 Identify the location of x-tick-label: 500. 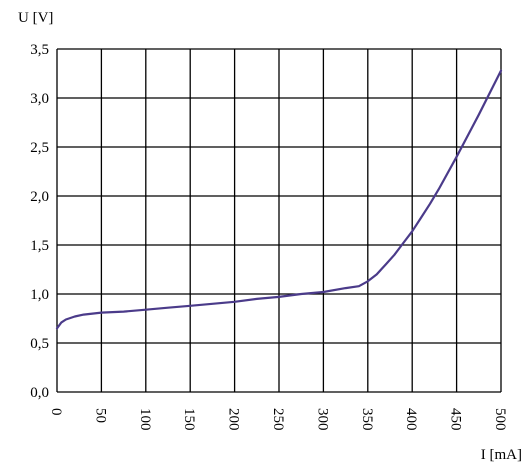
(500, 419).